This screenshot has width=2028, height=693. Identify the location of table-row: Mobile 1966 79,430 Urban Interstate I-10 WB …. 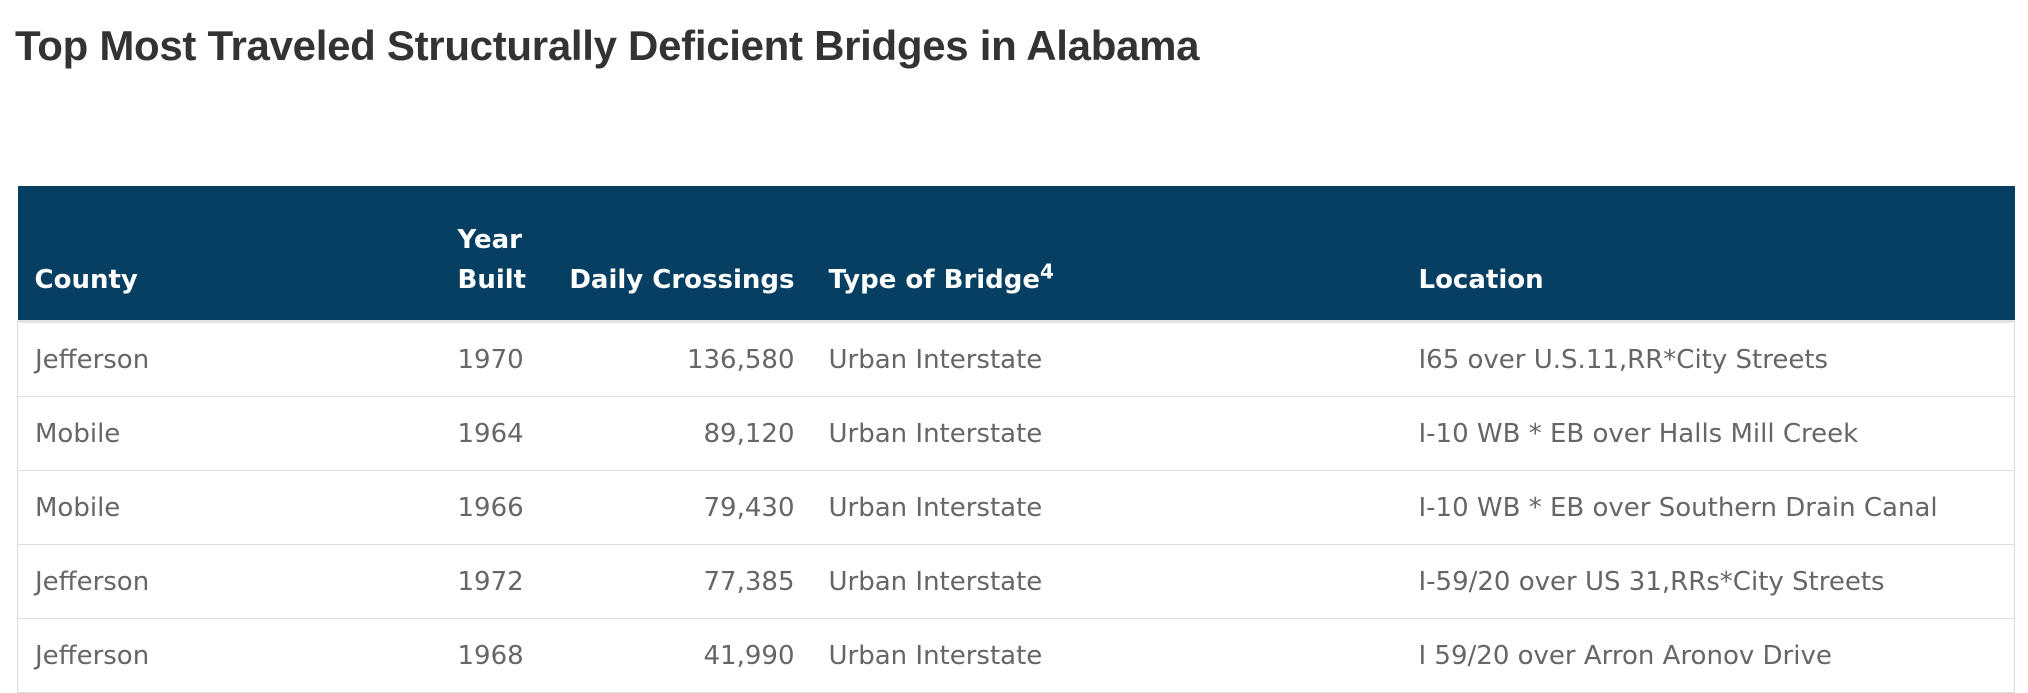
(1016, 507).